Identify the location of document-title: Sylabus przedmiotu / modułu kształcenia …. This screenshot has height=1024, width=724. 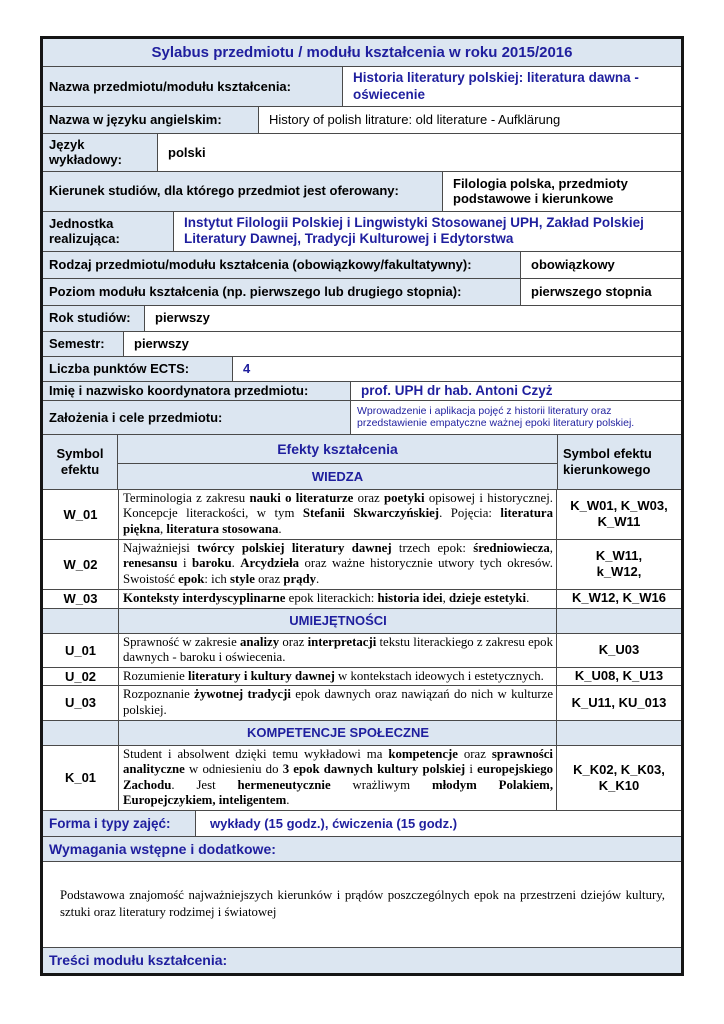
(362, 52).